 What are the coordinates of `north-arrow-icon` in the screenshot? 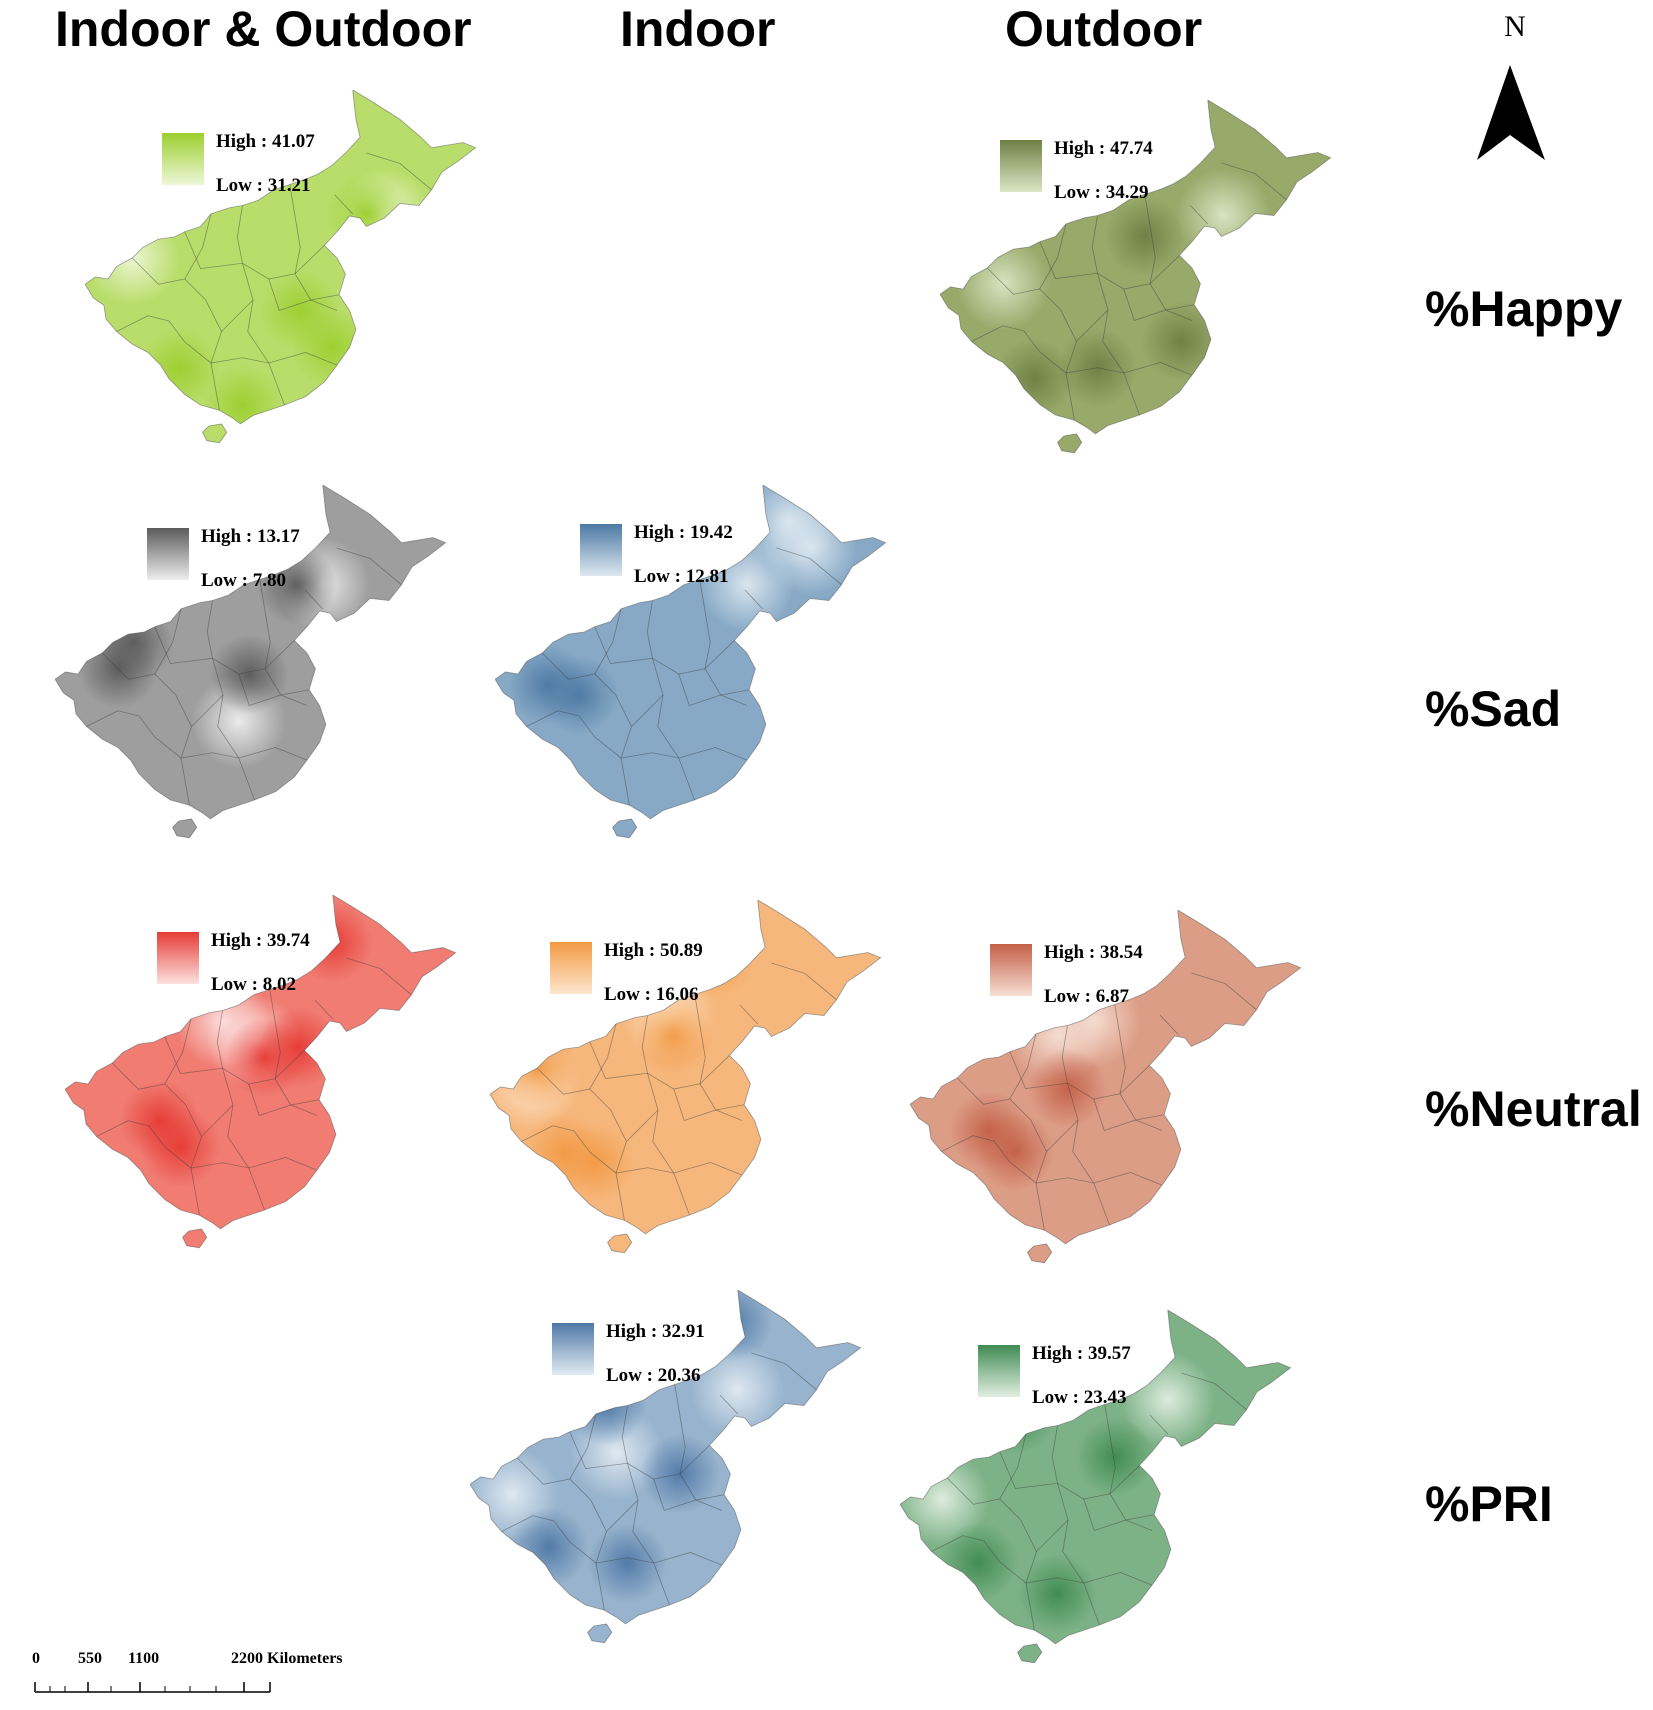 It's located at (1511, 112).